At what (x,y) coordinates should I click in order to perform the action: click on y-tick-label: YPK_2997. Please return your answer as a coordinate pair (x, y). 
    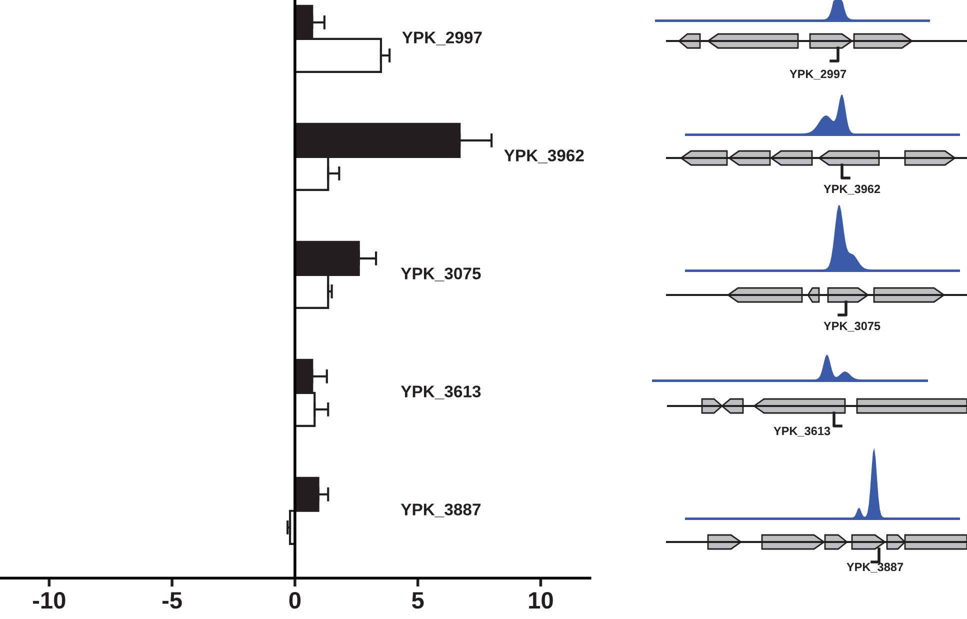
    Looking at the image, I should click on (442, 39).